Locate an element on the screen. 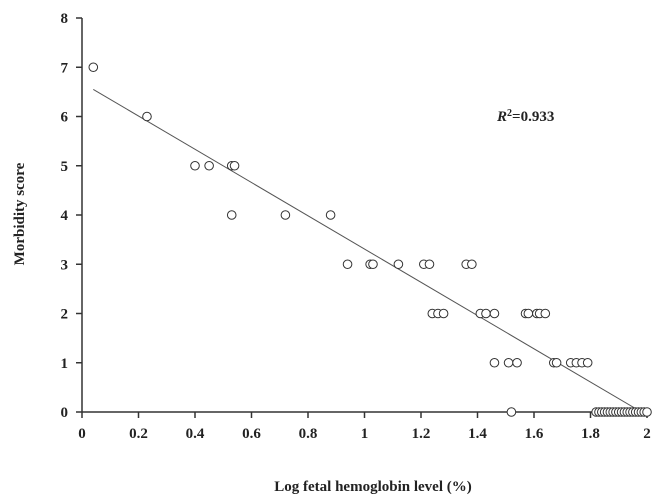 The height and width of the screenshot is (499, 665). x-tick-label: 0.4 is located at coordinates (195, 434).